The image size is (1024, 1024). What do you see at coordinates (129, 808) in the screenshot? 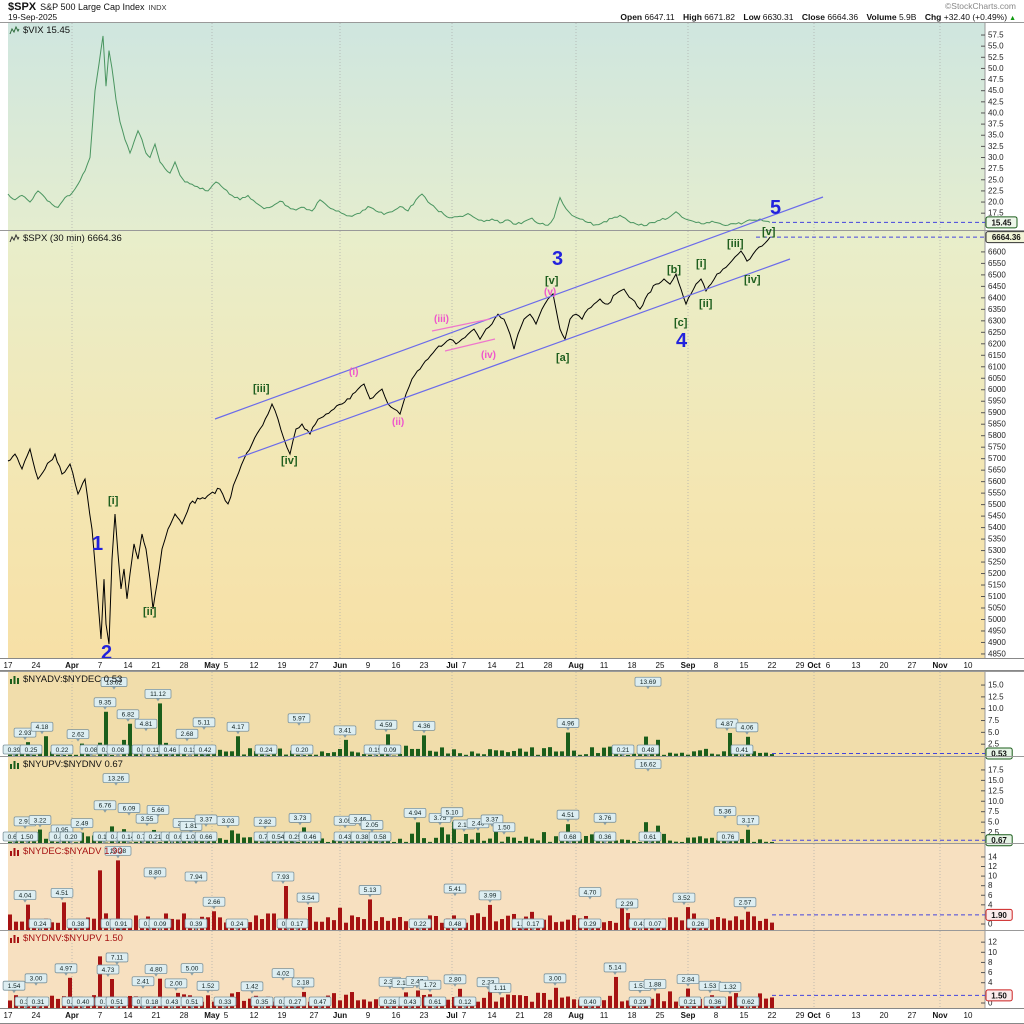
I see `svg-text: 6.09` at bounding box center [129, 808].